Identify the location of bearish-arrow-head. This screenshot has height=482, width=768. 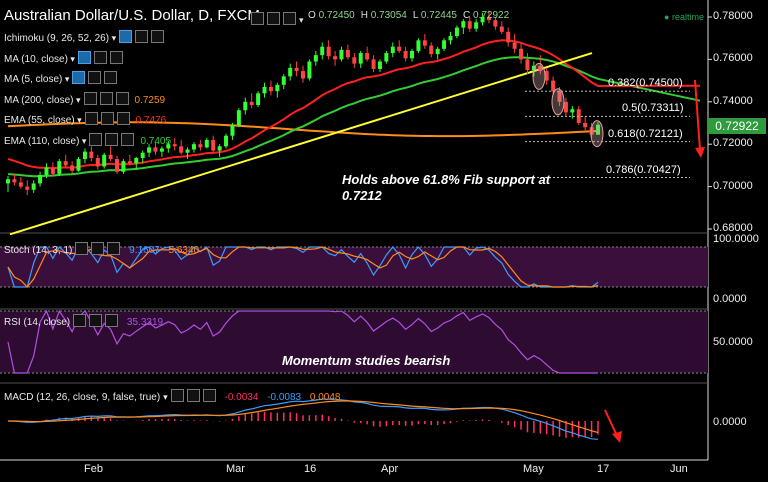
(700, 152).